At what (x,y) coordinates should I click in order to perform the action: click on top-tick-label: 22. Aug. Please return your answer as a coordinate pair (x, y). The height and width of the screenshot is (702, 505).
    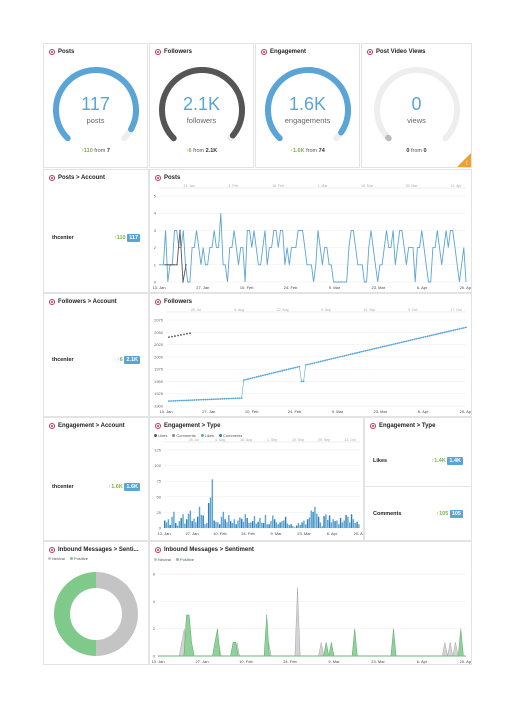
    Looking at the image, I should click on (283, 310).